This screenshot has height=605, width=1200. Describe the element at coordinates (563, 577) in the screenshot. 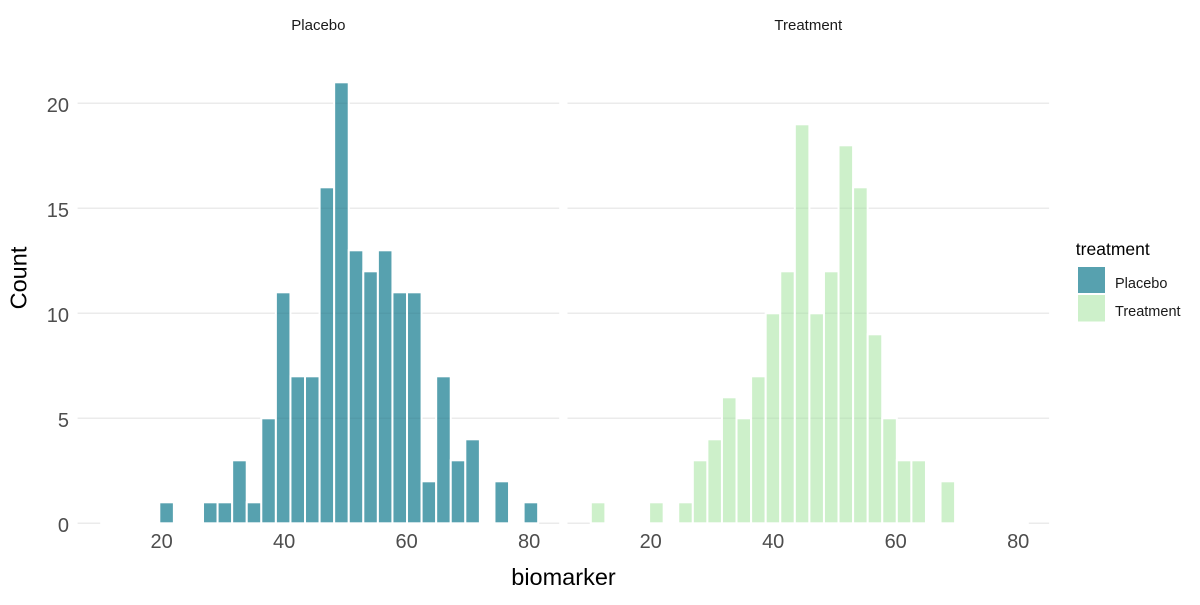

I see `svg-text: biomarker` at that location.